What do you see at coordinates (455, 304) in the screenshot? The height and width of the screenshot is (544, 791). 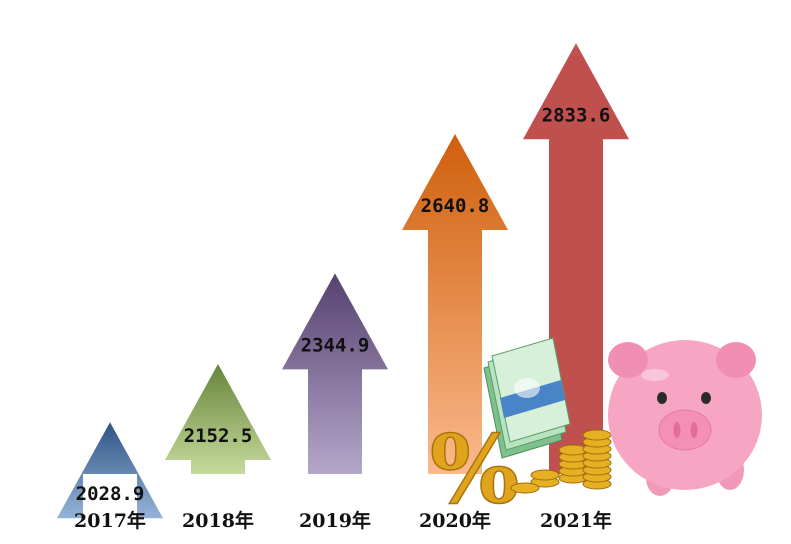 I see `arrow-bar-2020` at bounding box center [455, 304].